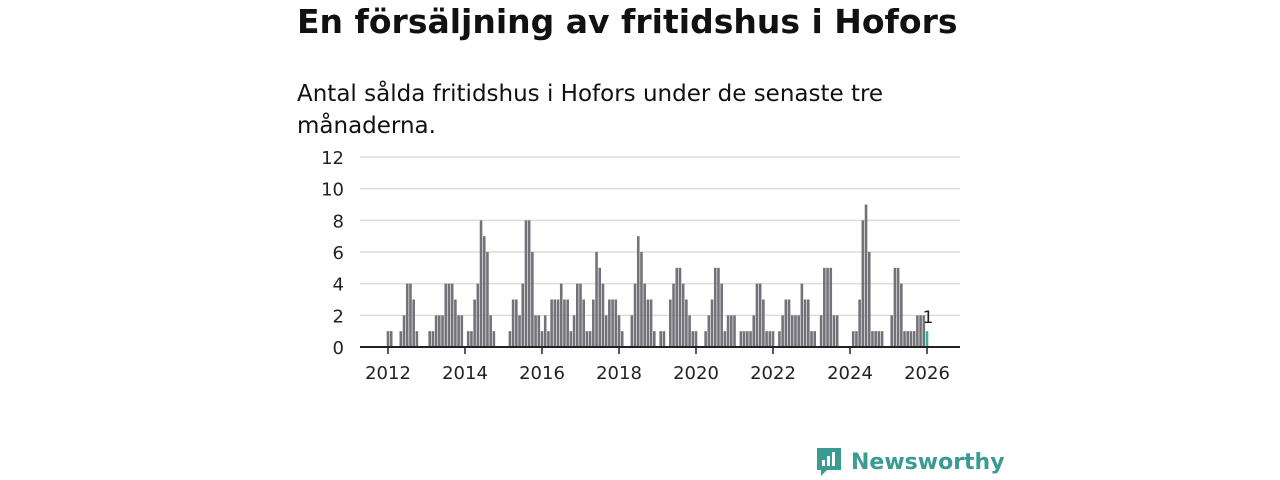  What do you see at coordinates (927, 373) in the screenshot?
I see `x-tick-label: 2026` at bounding box center [927, 373].